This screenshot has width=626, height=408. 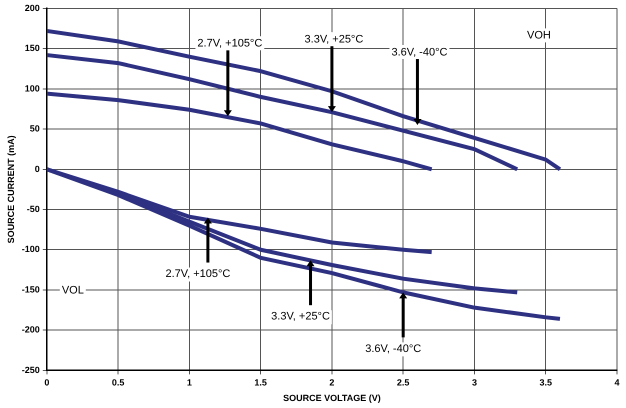 I want to click on annotation: VOH, so click(x=539, y=35).